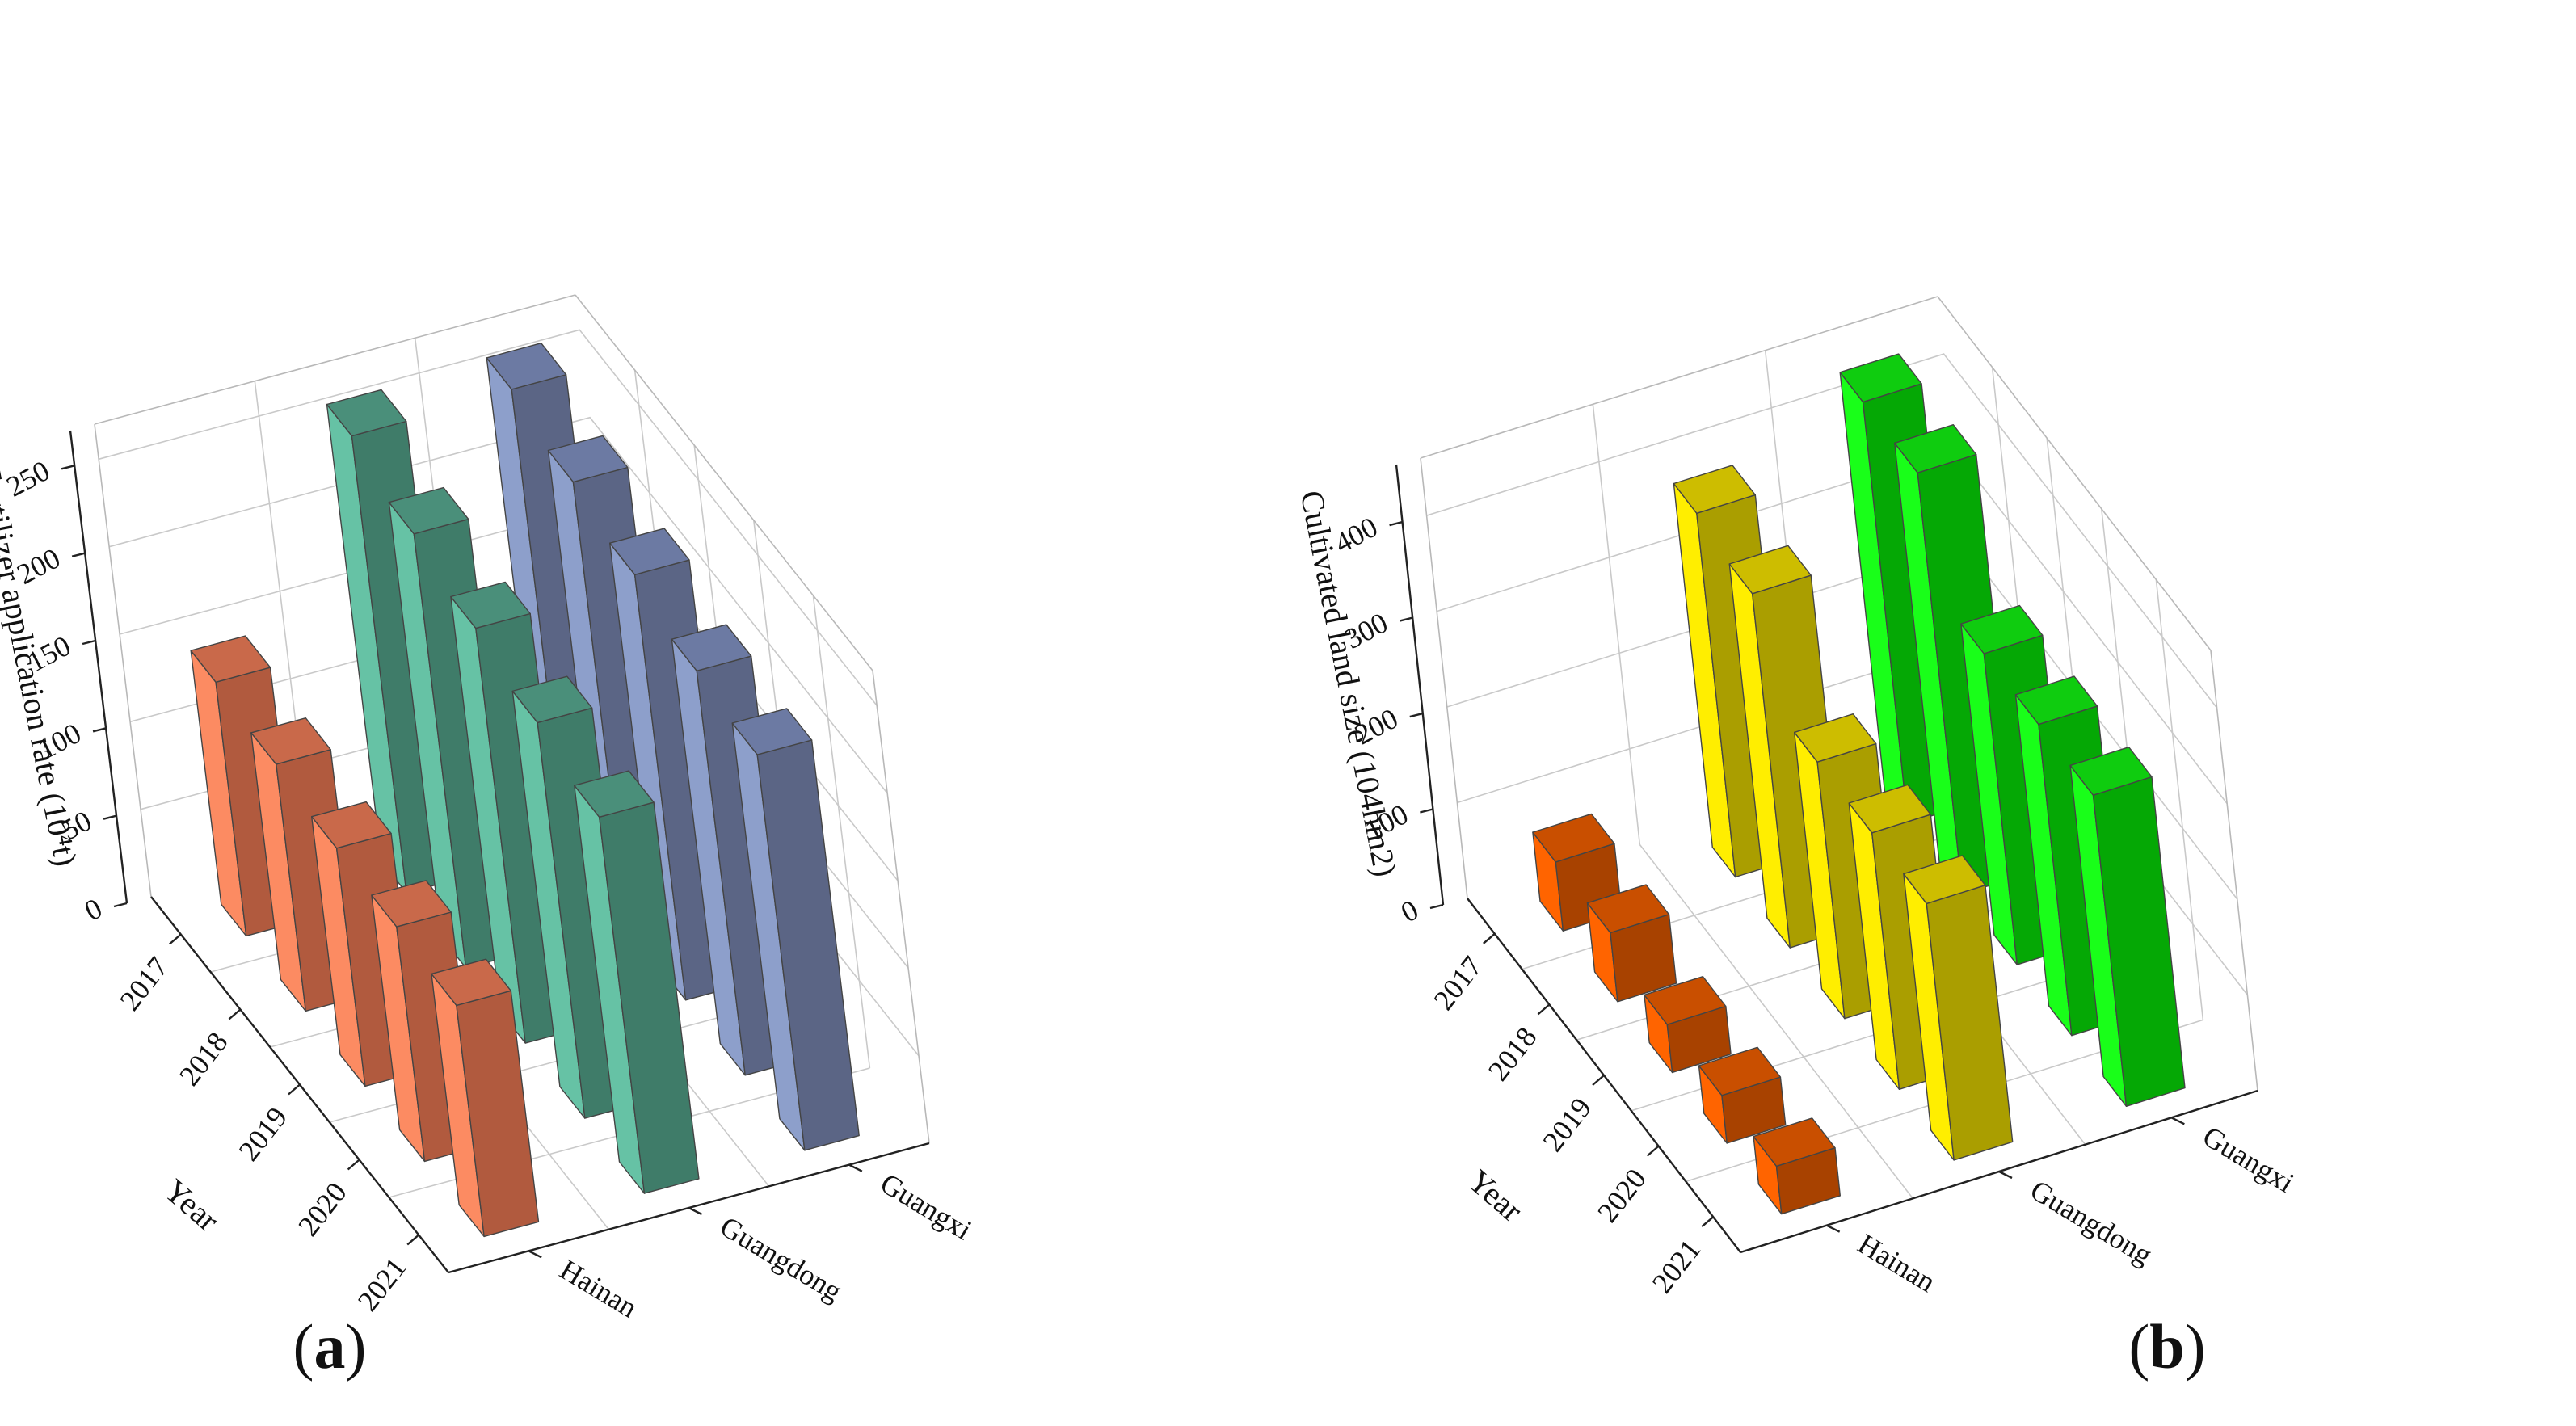 The width and height of the screenshot is (2576, 1426). Describe the element at coordinates (2167, 1346) in the screenshot. I see `panel-b-label: (b)` at that location.